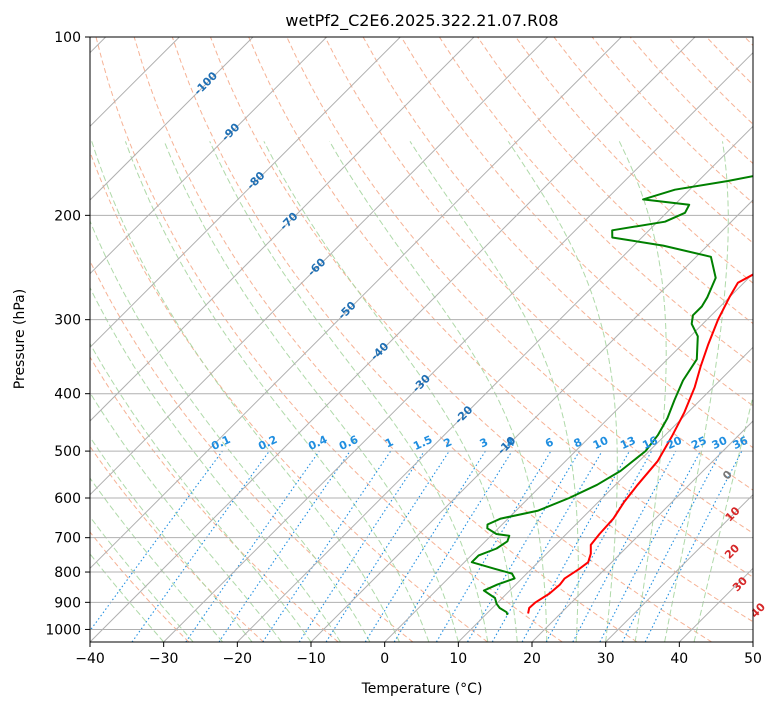  Describe the element at coordinates (601, 443) in the screenshot. I see `mixing-ratio-label: 10` at that location.